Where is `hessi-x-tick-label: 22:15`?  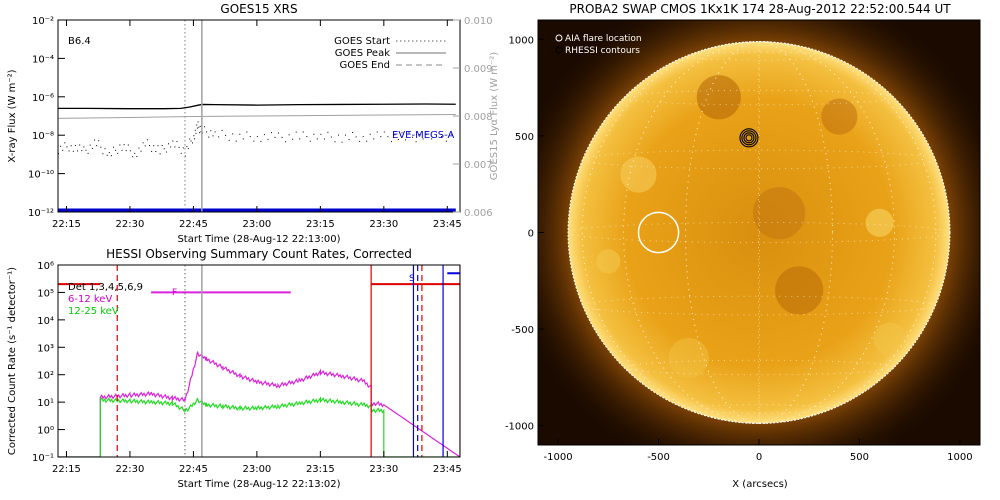 hessi-x-tick-label: 22:15 is located at coordinates (66, 469).